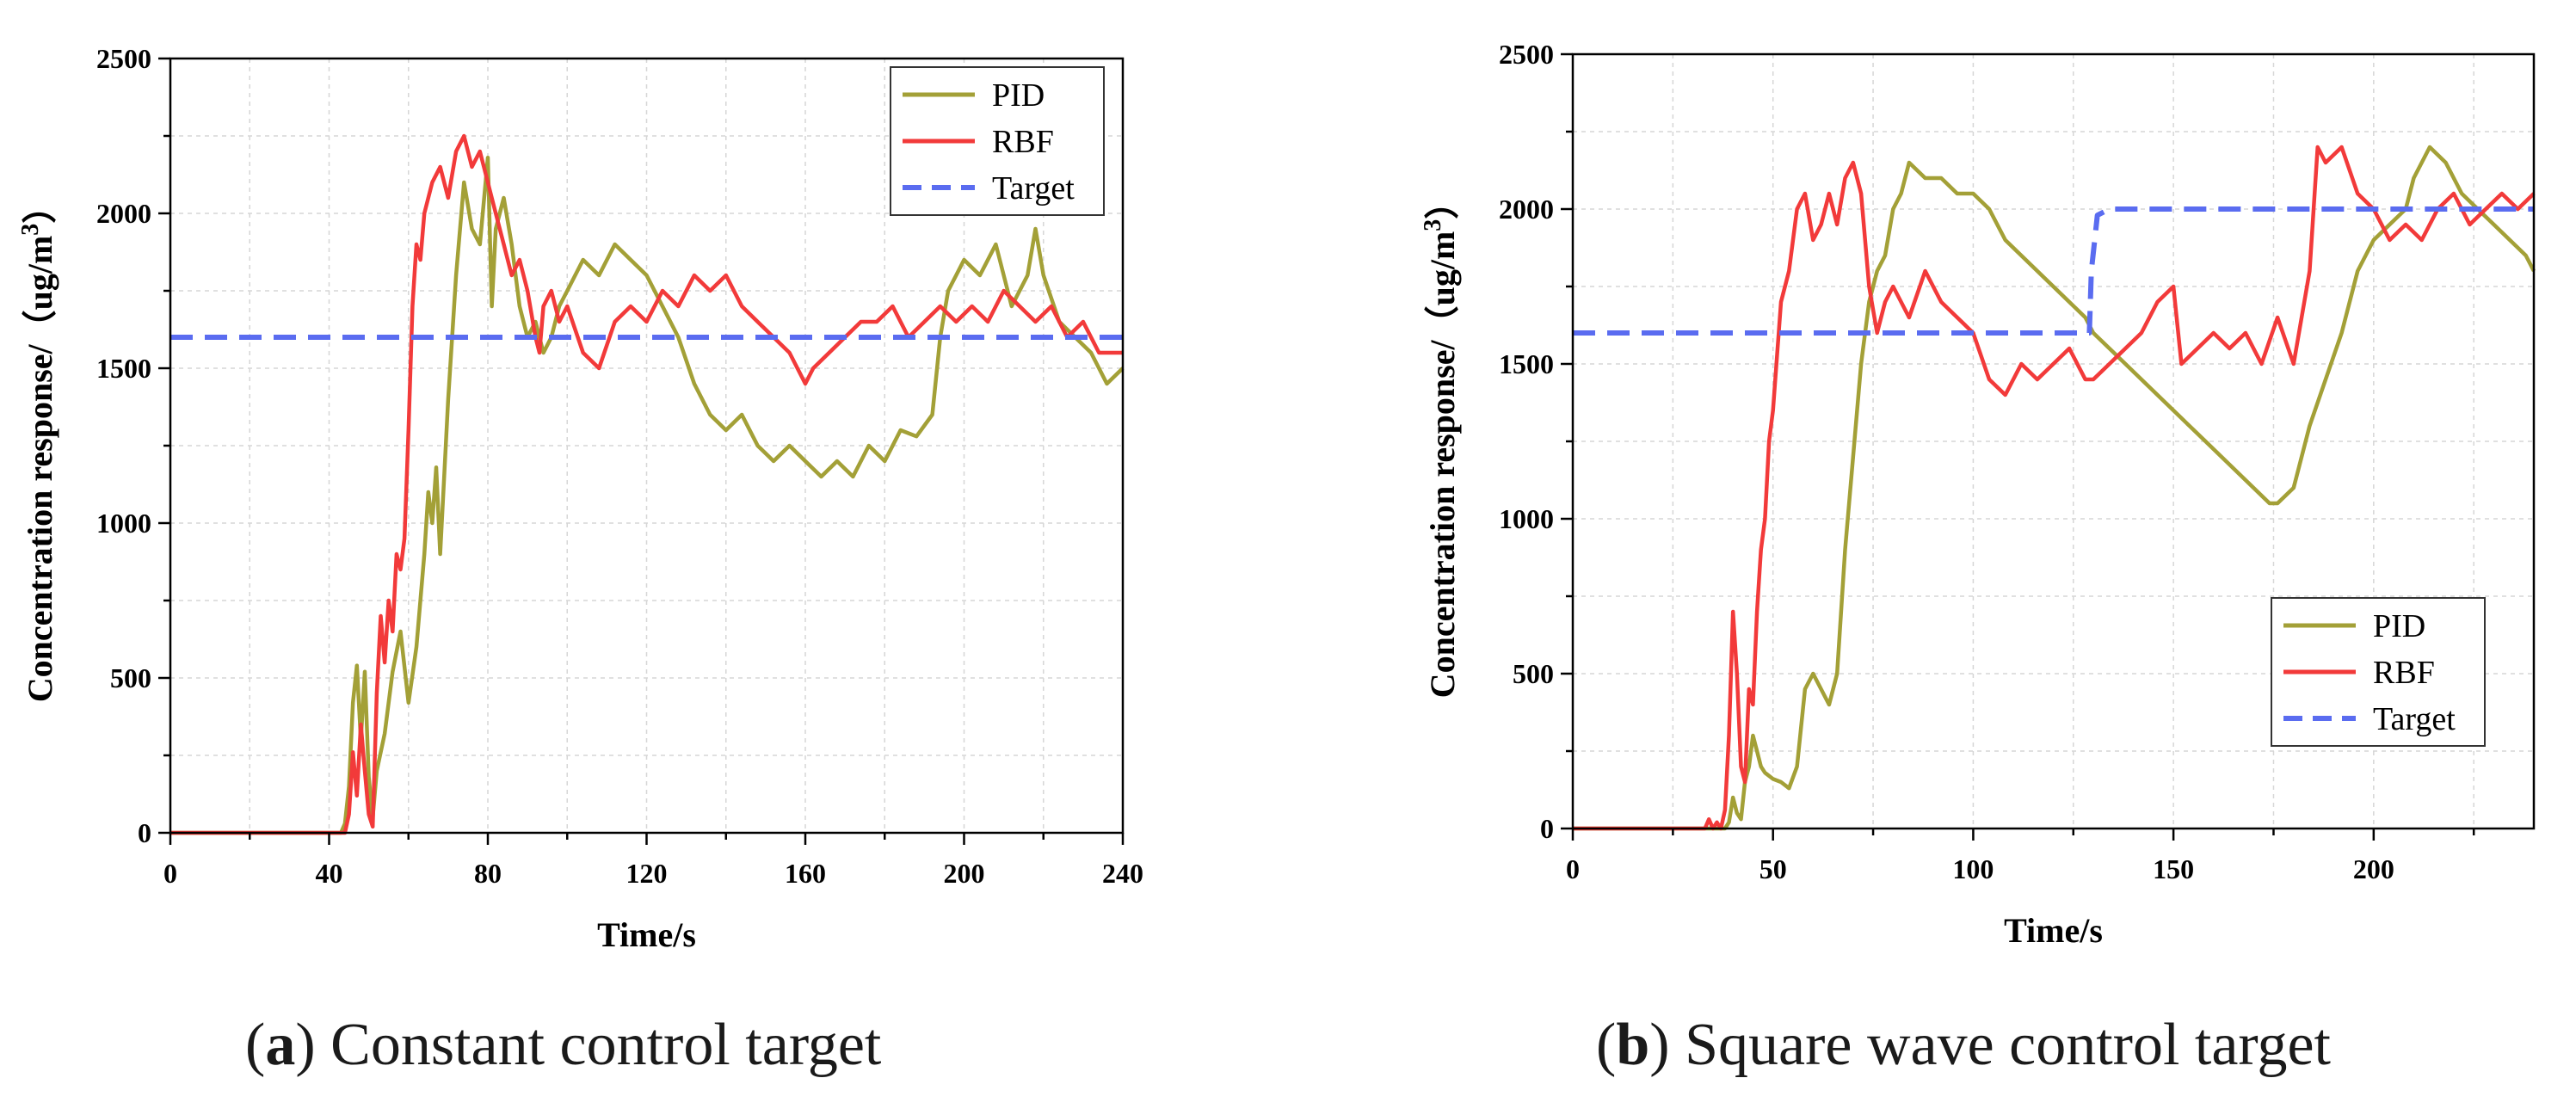  What do you see at coordinates (1023, 142) in the screenshot?
I see `chart-a-legend-label-rbf: RBF` at bounding box center [1023, 142].